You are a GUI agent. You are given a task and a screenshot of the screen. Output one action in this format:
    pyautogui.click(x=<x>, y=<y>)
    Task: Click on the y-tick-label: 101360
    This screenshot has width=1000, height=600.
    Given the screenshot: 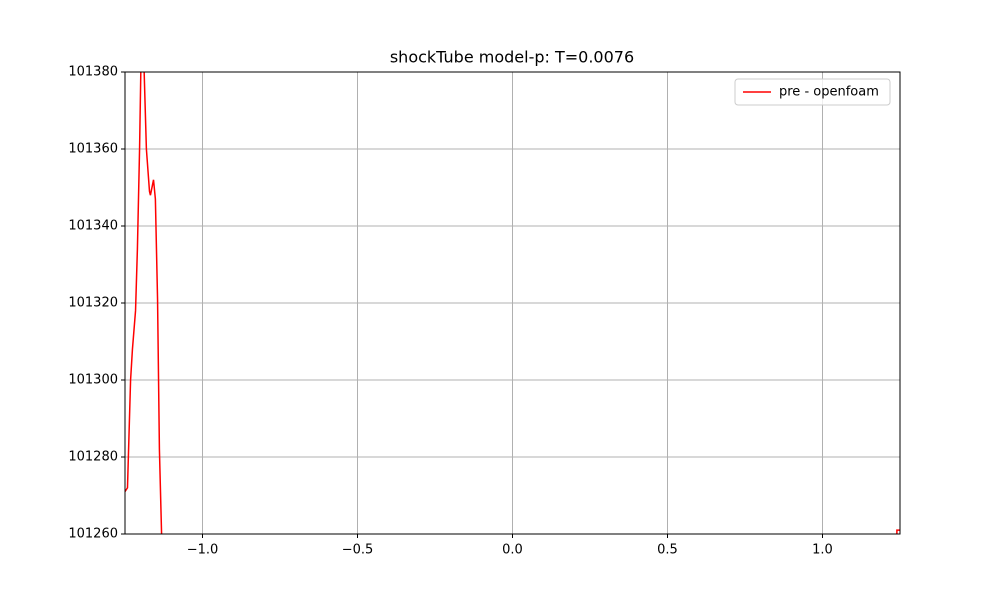 What is the action you would take?
    pyautogui.click(x=93, y=149)
    